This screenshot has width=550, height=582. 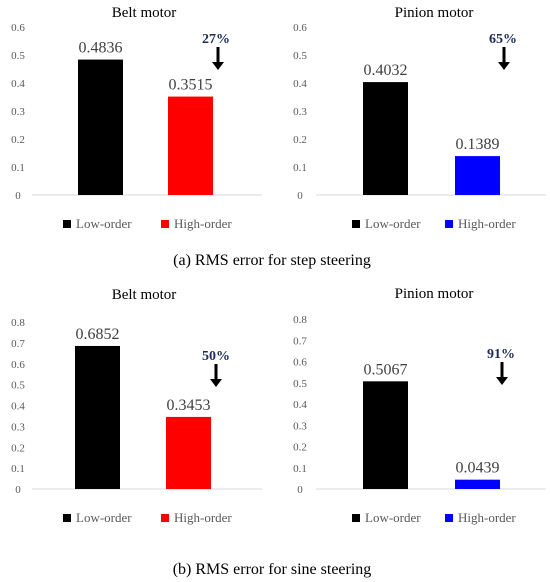 I want to click on caption-b: (b) RMS error for sine steering, so click(x=272, y=569).